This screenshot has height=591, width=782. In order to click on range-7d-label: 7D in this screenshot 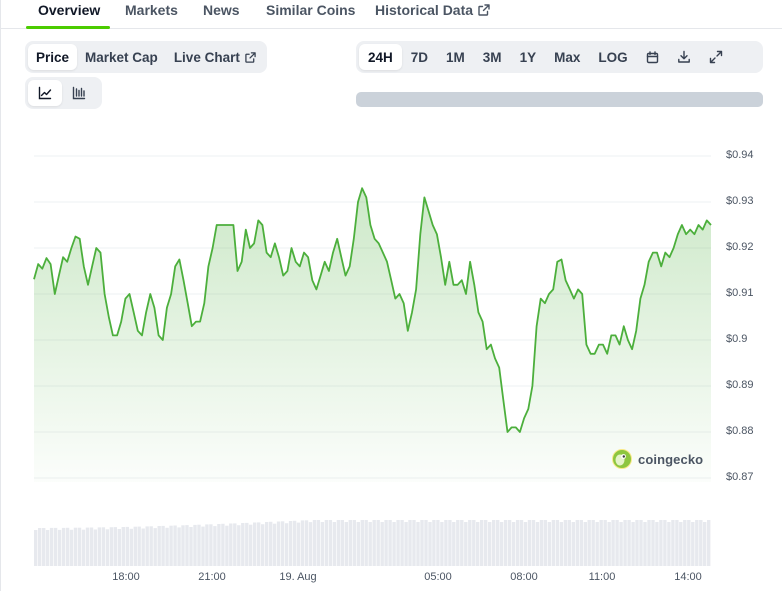, I will do `click(419, 57)`.